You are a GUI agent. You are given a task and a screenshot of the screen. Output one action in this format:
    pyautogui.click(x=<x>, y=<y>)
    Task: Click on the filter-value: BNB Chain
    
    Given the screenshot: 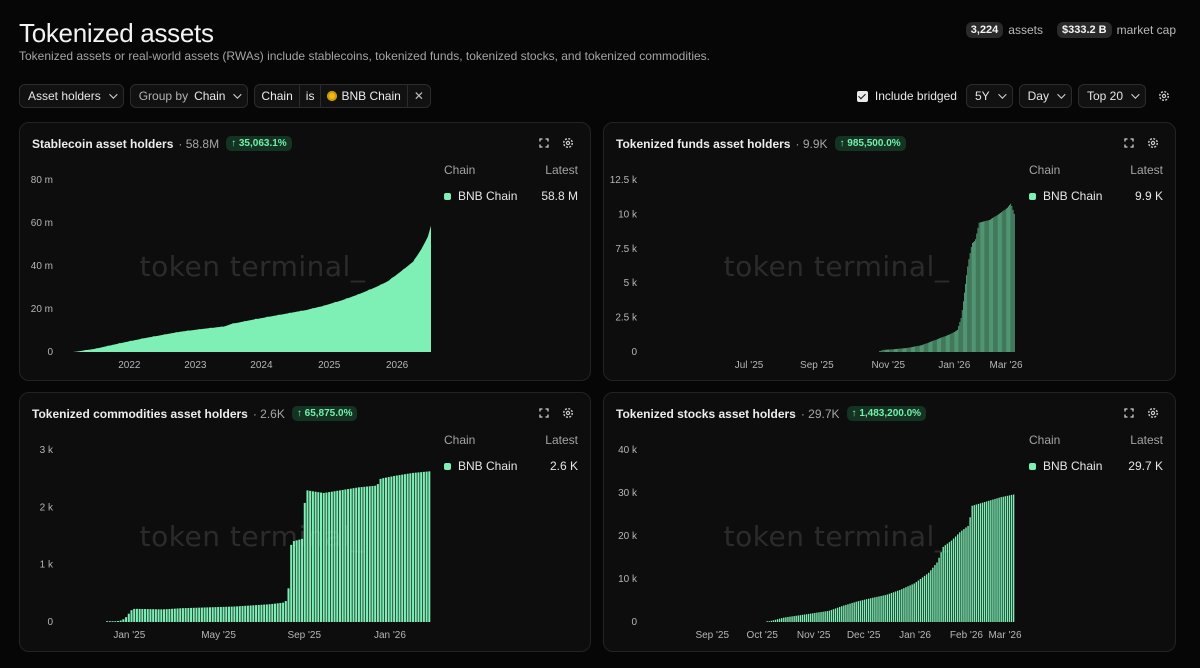 What is the action you would take?
    pyautogui.click(x=364, y=96)
    